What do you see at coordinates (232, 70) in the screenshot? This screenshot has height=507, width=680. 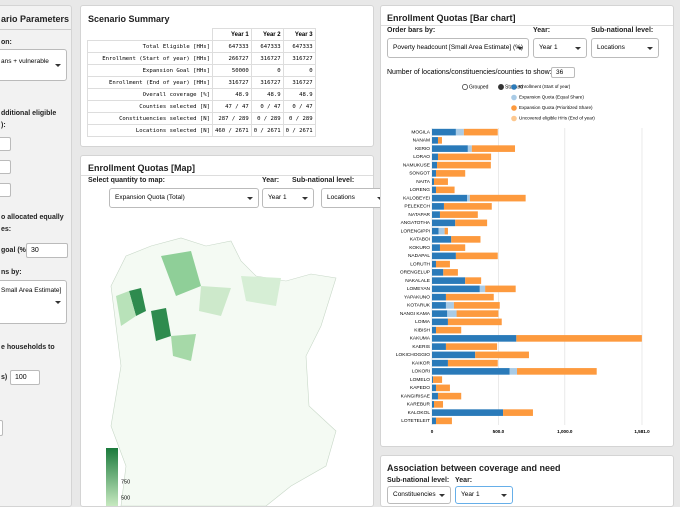 I see `cell: 50000` at bounding box center [232, 70].